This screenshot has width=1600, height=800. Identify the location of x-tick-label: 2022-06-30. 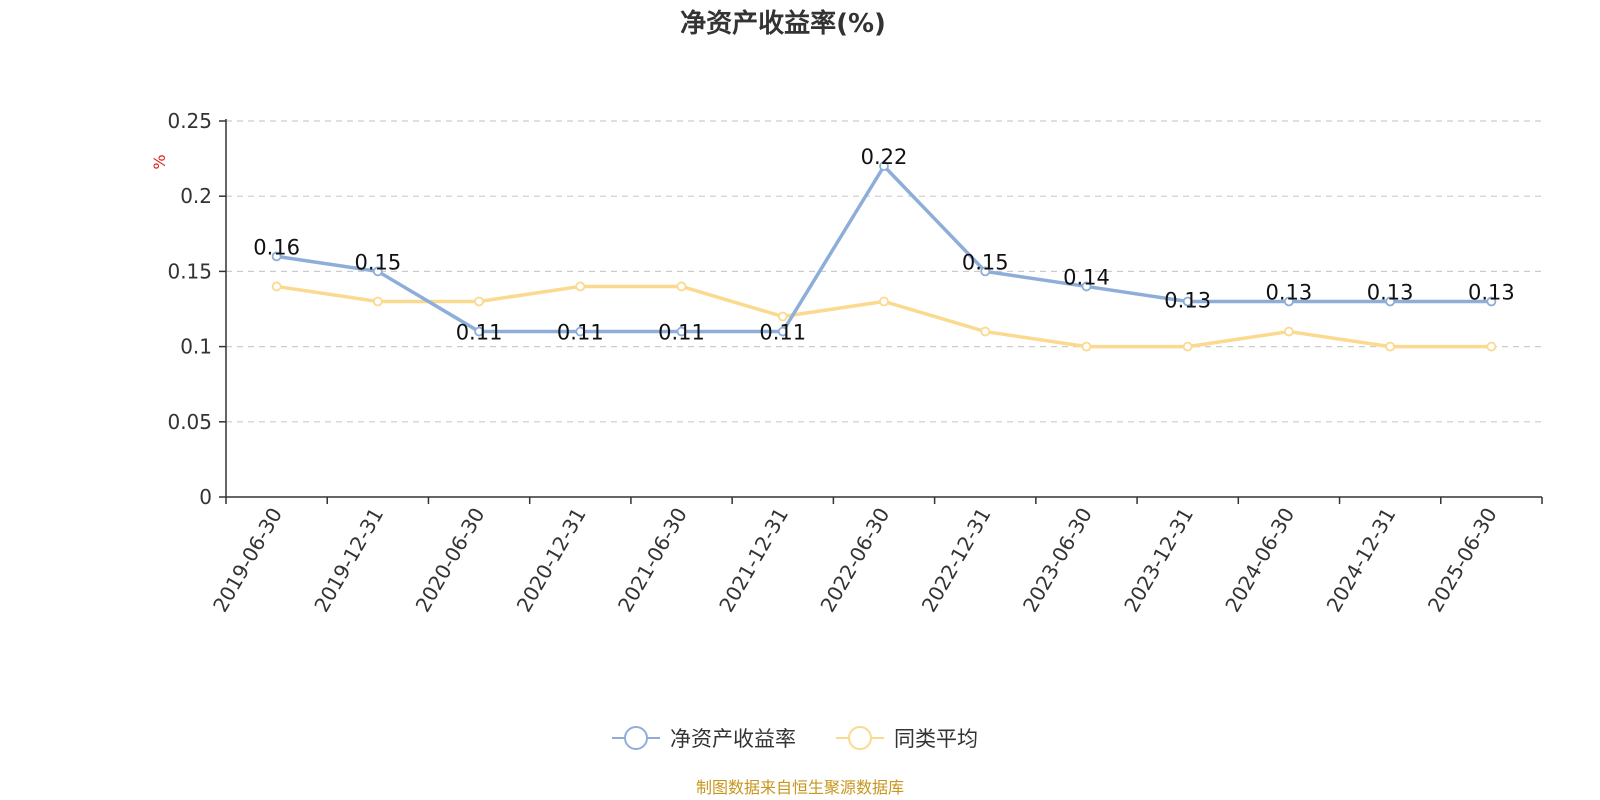
(854, 560).